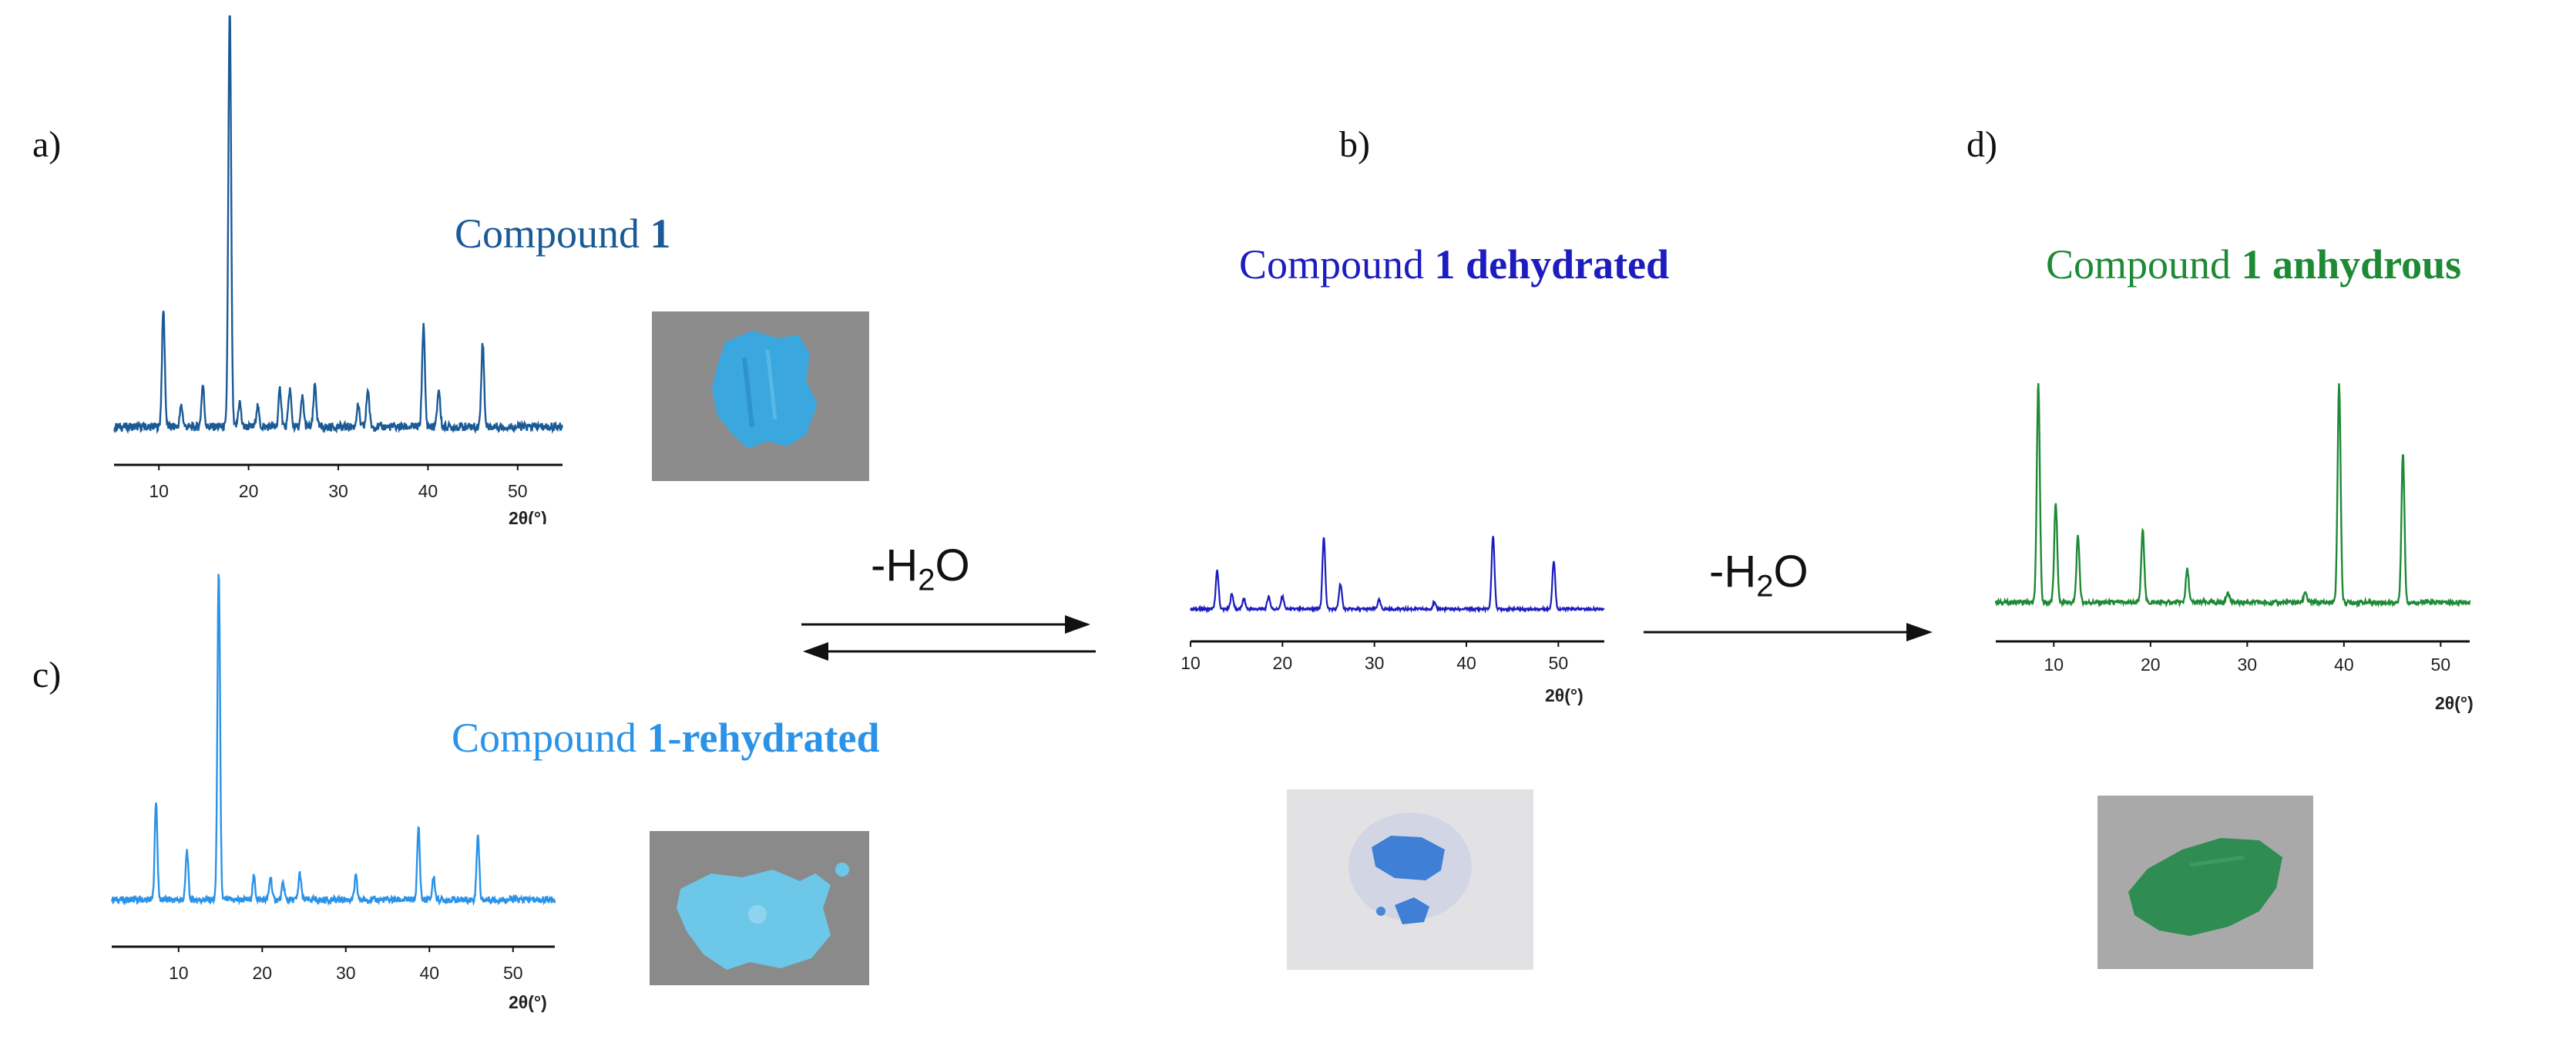 Image resolution: width=2576 pixels, height=1050 pixels. I want to click on panel-a-letter: a), so click(47, 144).